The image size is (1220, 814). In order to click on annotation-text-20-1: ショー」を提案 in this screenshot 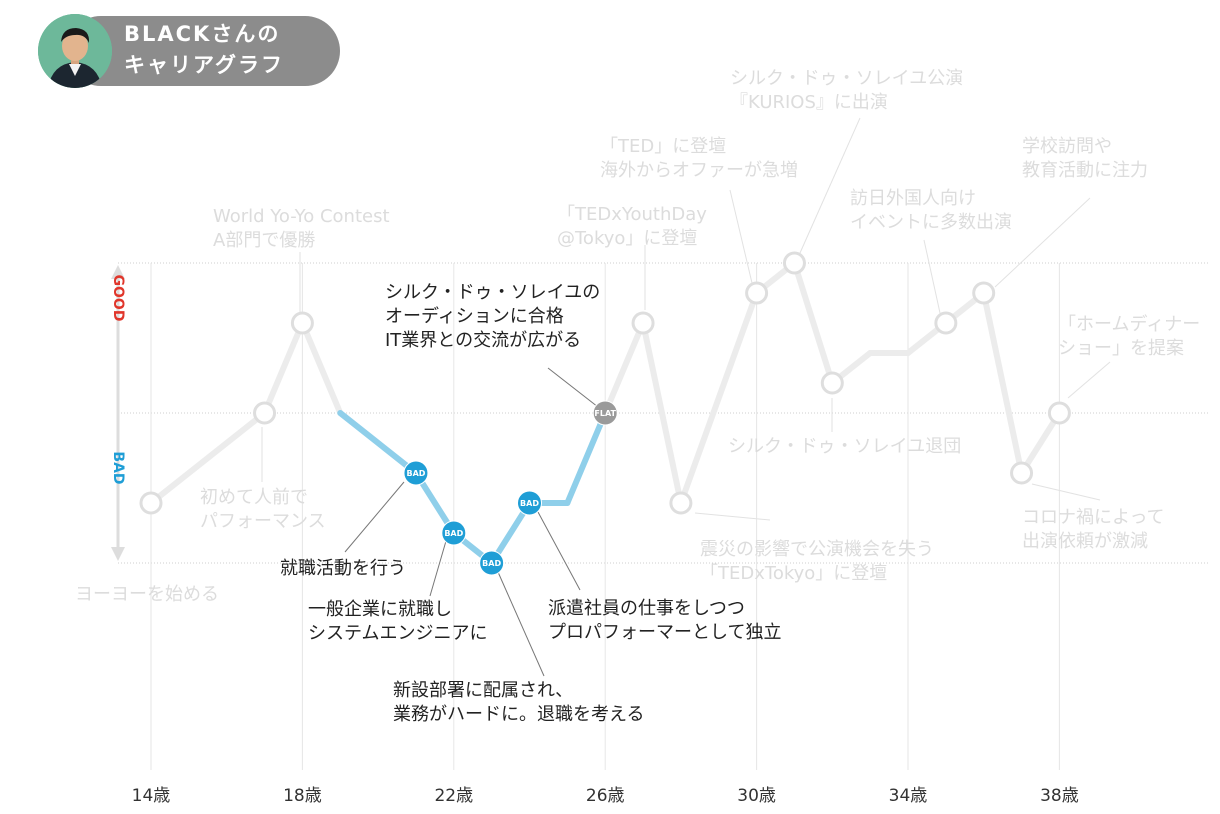, I will do `click(1121, 348)`.